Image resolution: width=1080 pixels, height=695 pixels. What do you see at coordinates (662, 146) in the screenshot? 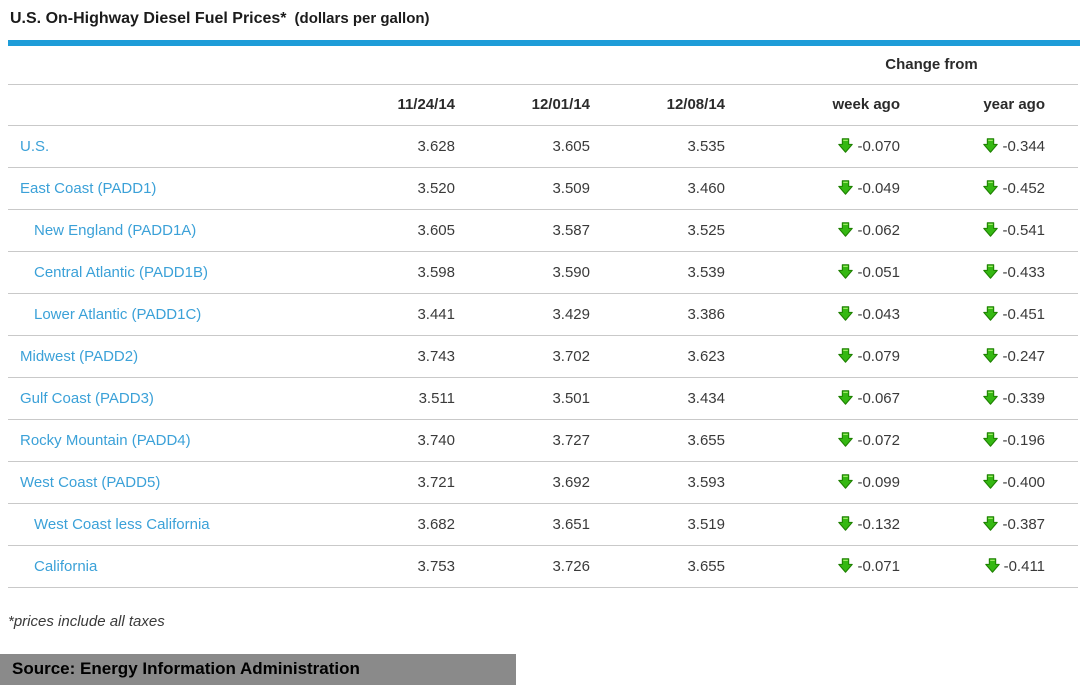
I see `price-cell: 3.535` at bounding box center [662, 146].